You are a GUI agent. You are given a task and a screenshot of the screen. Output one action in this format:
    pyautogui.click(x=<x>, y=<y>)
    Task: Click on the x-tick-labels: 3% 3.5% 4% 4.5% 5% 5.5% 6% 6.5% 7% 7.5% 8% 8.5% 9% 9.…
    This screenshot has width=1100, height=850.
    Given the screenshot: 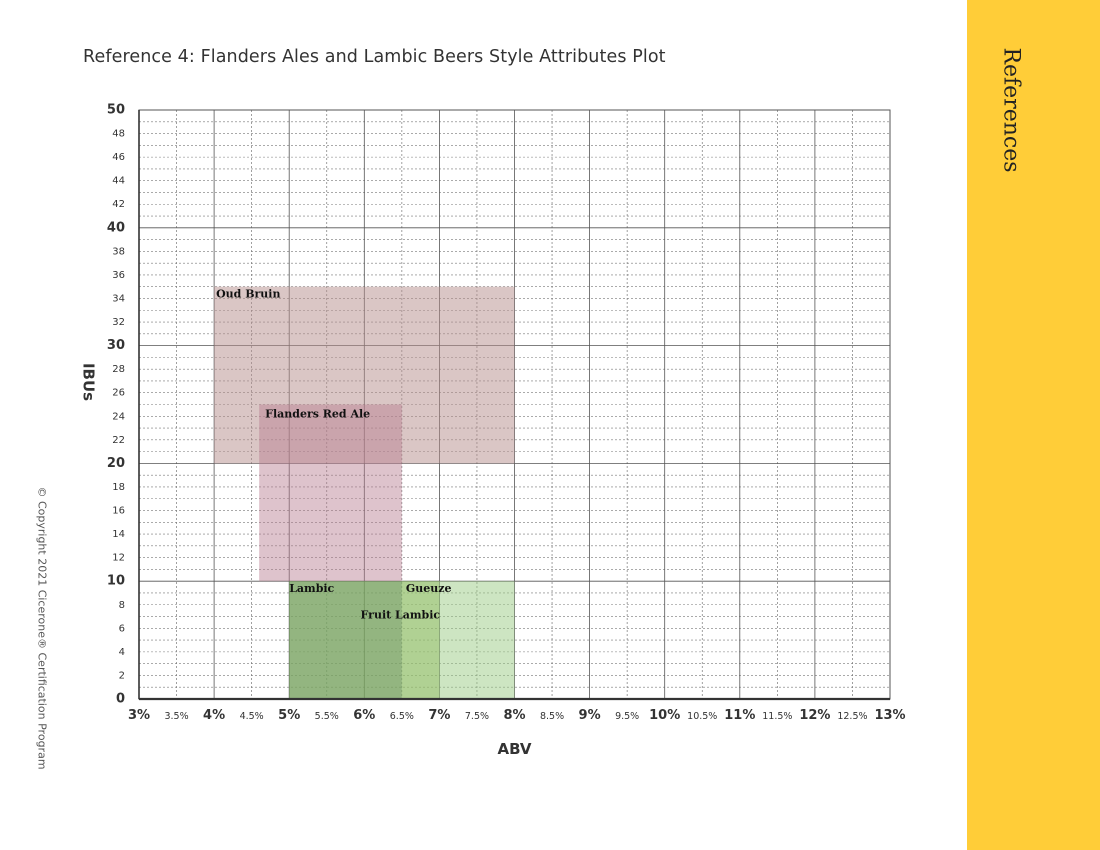 What is the action you would take?
    pyautogui.click(x=517, y=715)
    